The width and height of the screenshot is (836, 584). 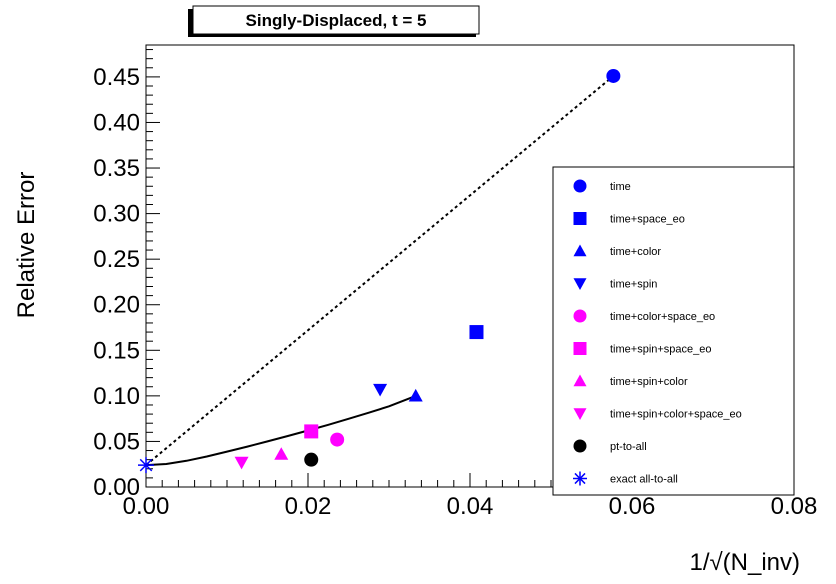 What do you see at coordinates (116, 168) in the screenshot?
I see `y-tick-label: 0.35` at bounding box center [116, 168].